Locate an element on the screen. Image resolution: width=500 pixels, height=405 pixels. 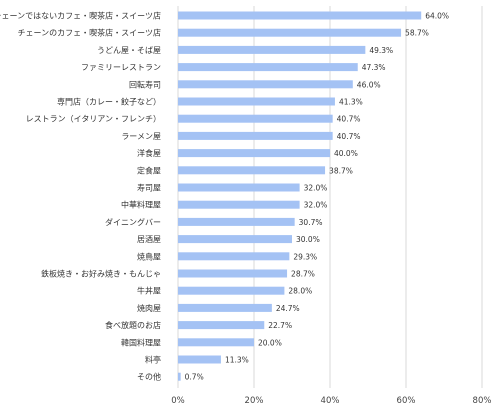
x-axis-ticks: 0% 20% 40% 60% 80% is located at coordinates (331, 400).